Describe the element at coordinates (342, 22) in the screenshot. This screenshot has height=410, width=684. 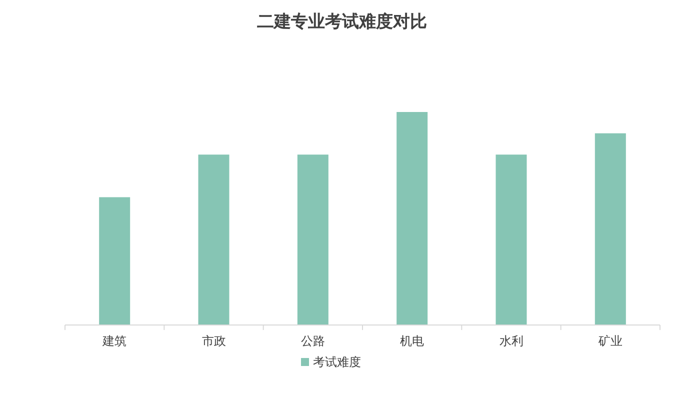
I see `chart-title: 二建专业考试难度对比` at that location.